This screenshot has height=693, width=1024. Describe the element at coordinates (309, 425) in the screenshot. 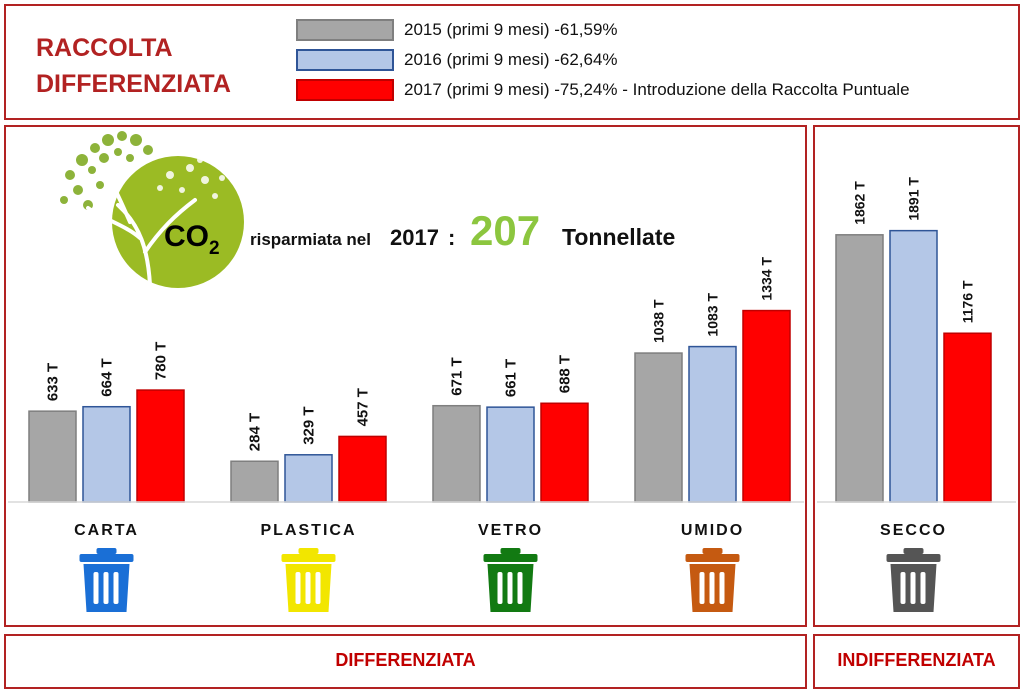

I see `data-label-plastica-1: 329 T` at that location.